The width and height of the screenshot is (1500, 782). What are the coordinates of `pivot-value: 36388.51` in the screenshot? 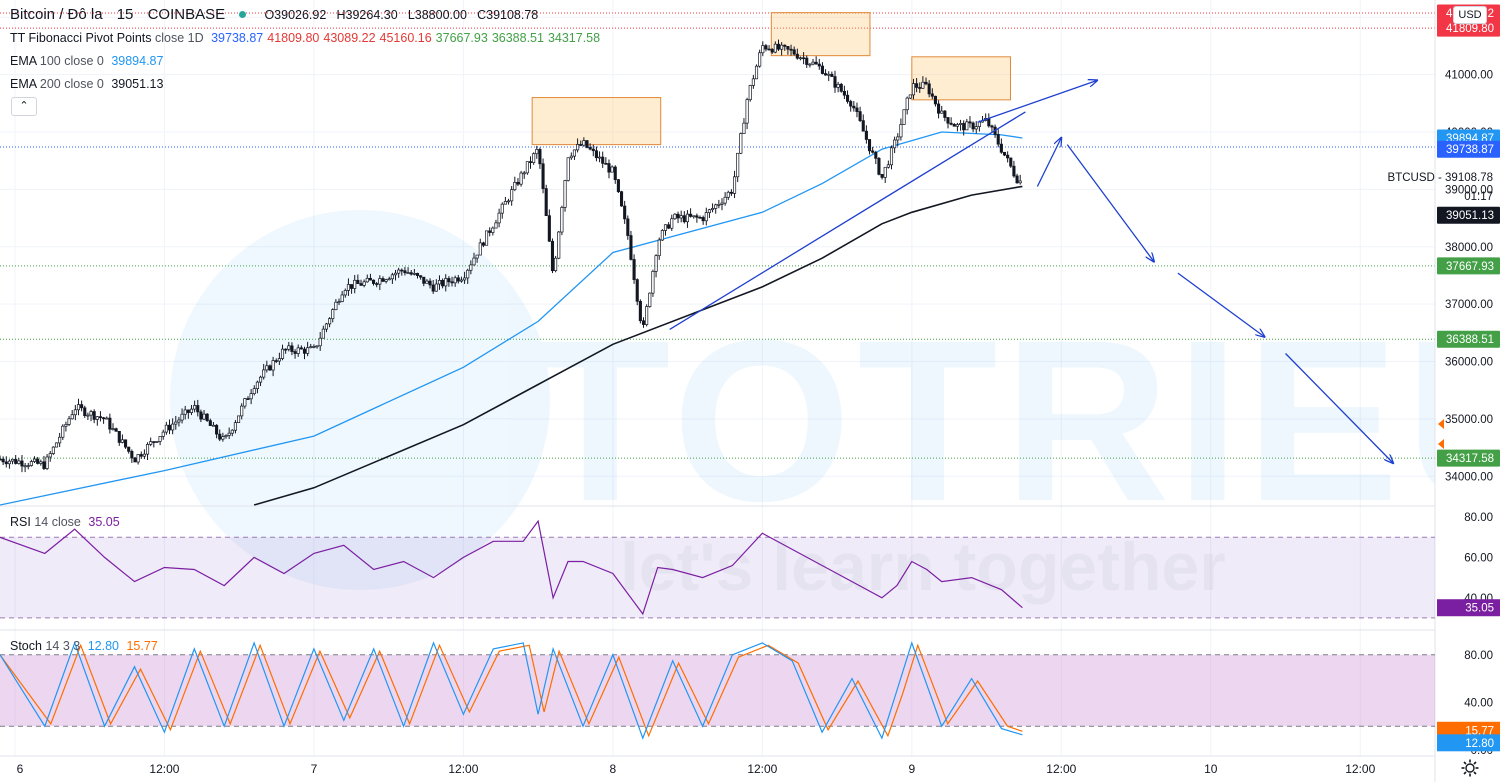 It's located at (517, 38).